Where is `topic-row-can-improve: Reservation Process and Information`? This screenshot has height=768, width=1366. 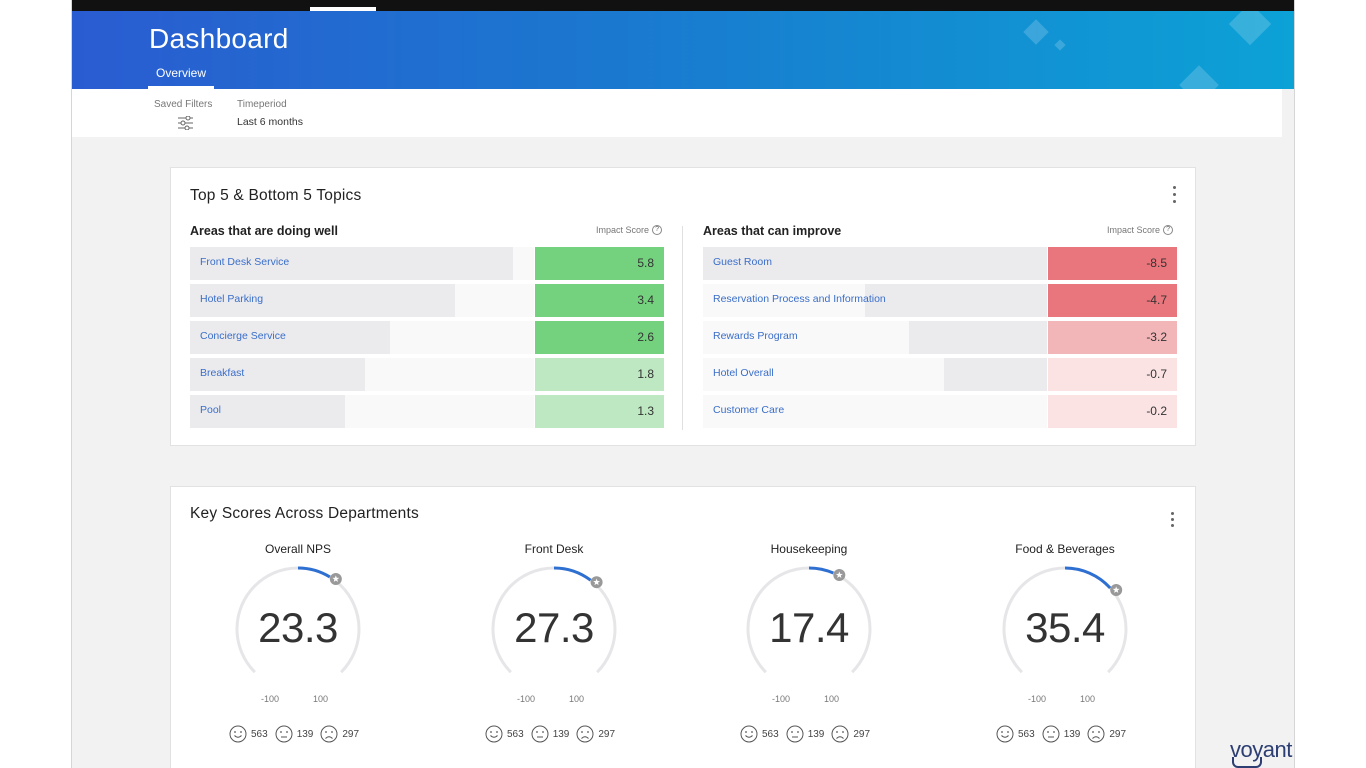
topic-row-can-improve: Reservation Process and Information is located at coordinates (875, 300).